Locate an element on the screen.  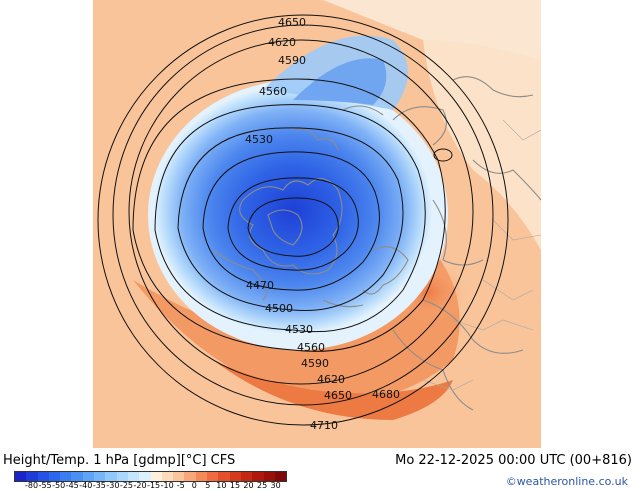
colorbar-label: -20 is located at coordinates (140, 485).